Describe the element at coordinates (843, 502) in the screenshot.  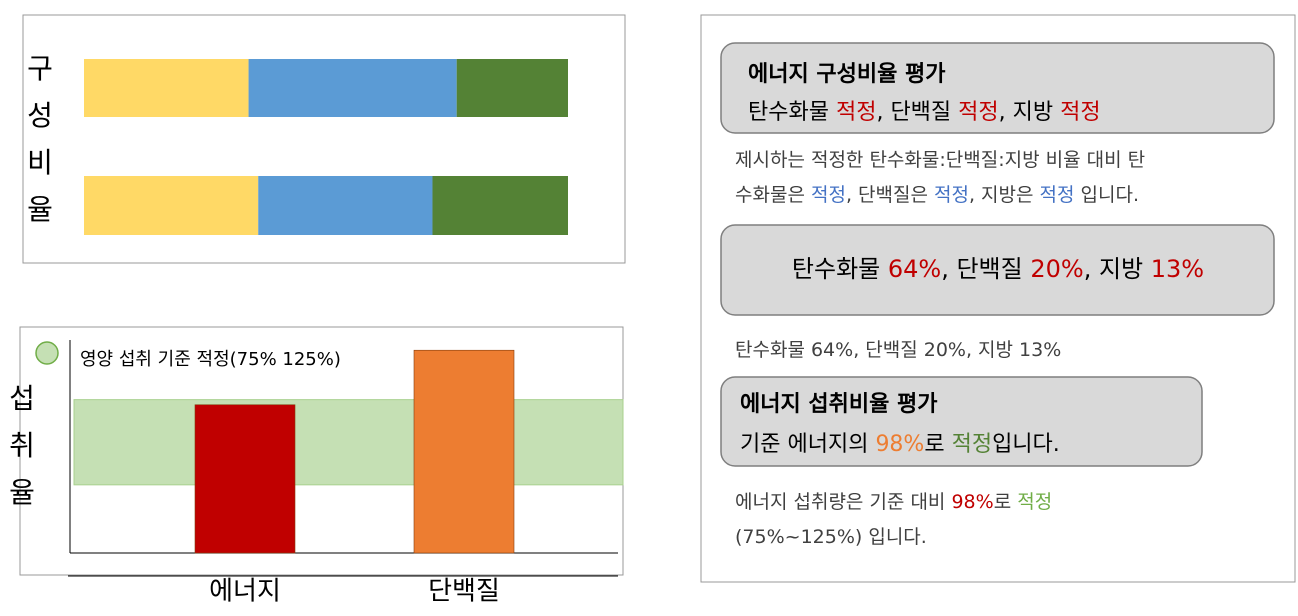
I see `text-segment: 에너지 섭취량은 기준 대비` at that location.